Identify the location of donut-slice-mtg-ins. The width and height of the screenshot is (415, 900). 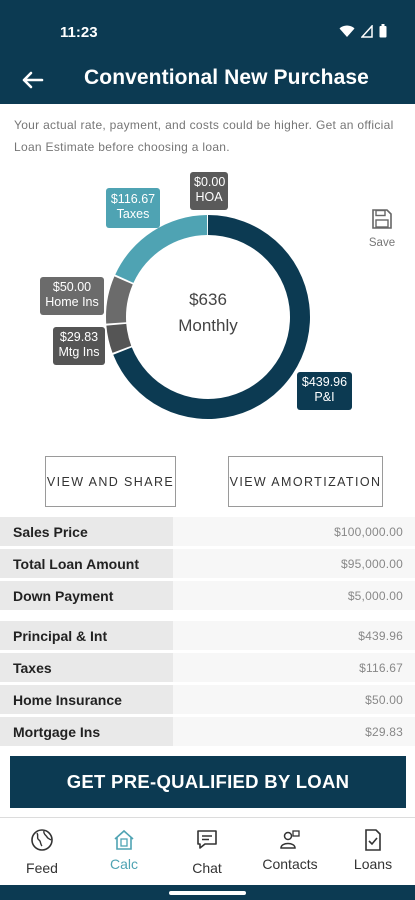
(119, 338).